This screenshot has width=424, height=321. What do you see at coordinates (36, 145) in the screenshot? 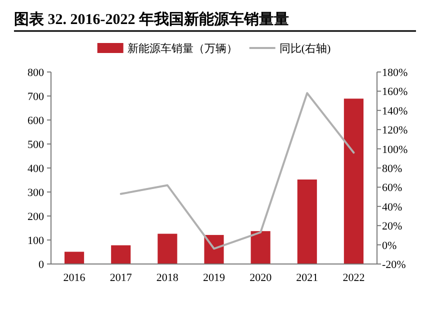
I see `y-tick-label: 500` at bounding box center [36, 145].